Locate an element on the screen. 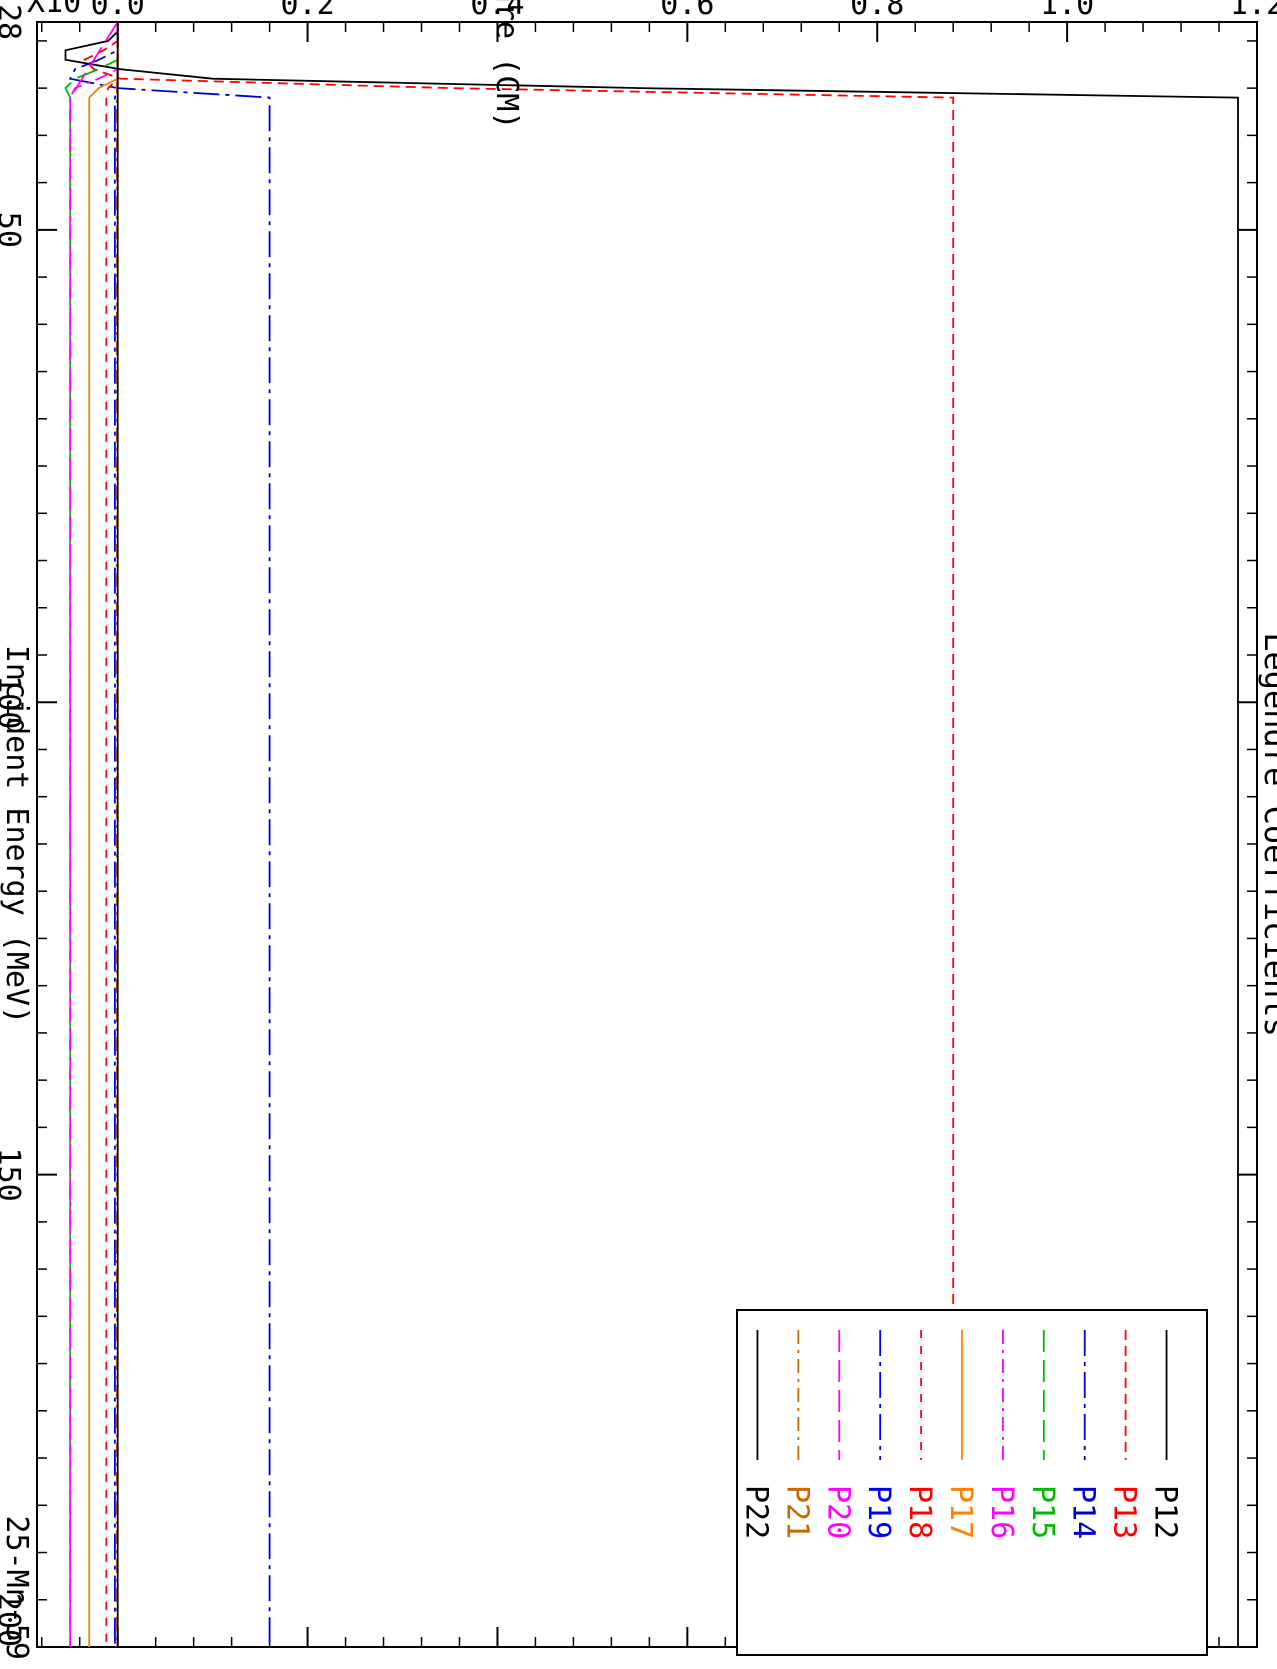  x-tick-label: 100 is located at coordinates (13, 702).